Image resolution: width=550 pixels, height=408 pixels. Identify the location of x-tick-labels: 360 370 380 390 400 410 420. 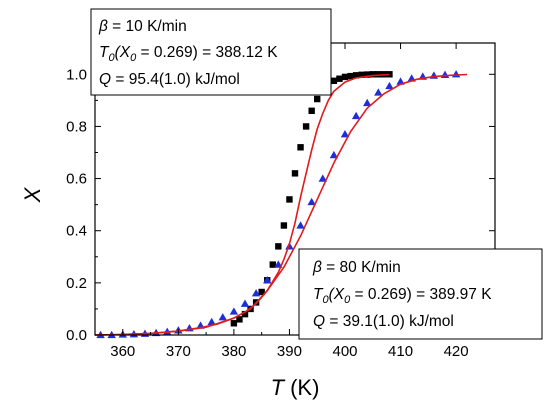
(289, 351).